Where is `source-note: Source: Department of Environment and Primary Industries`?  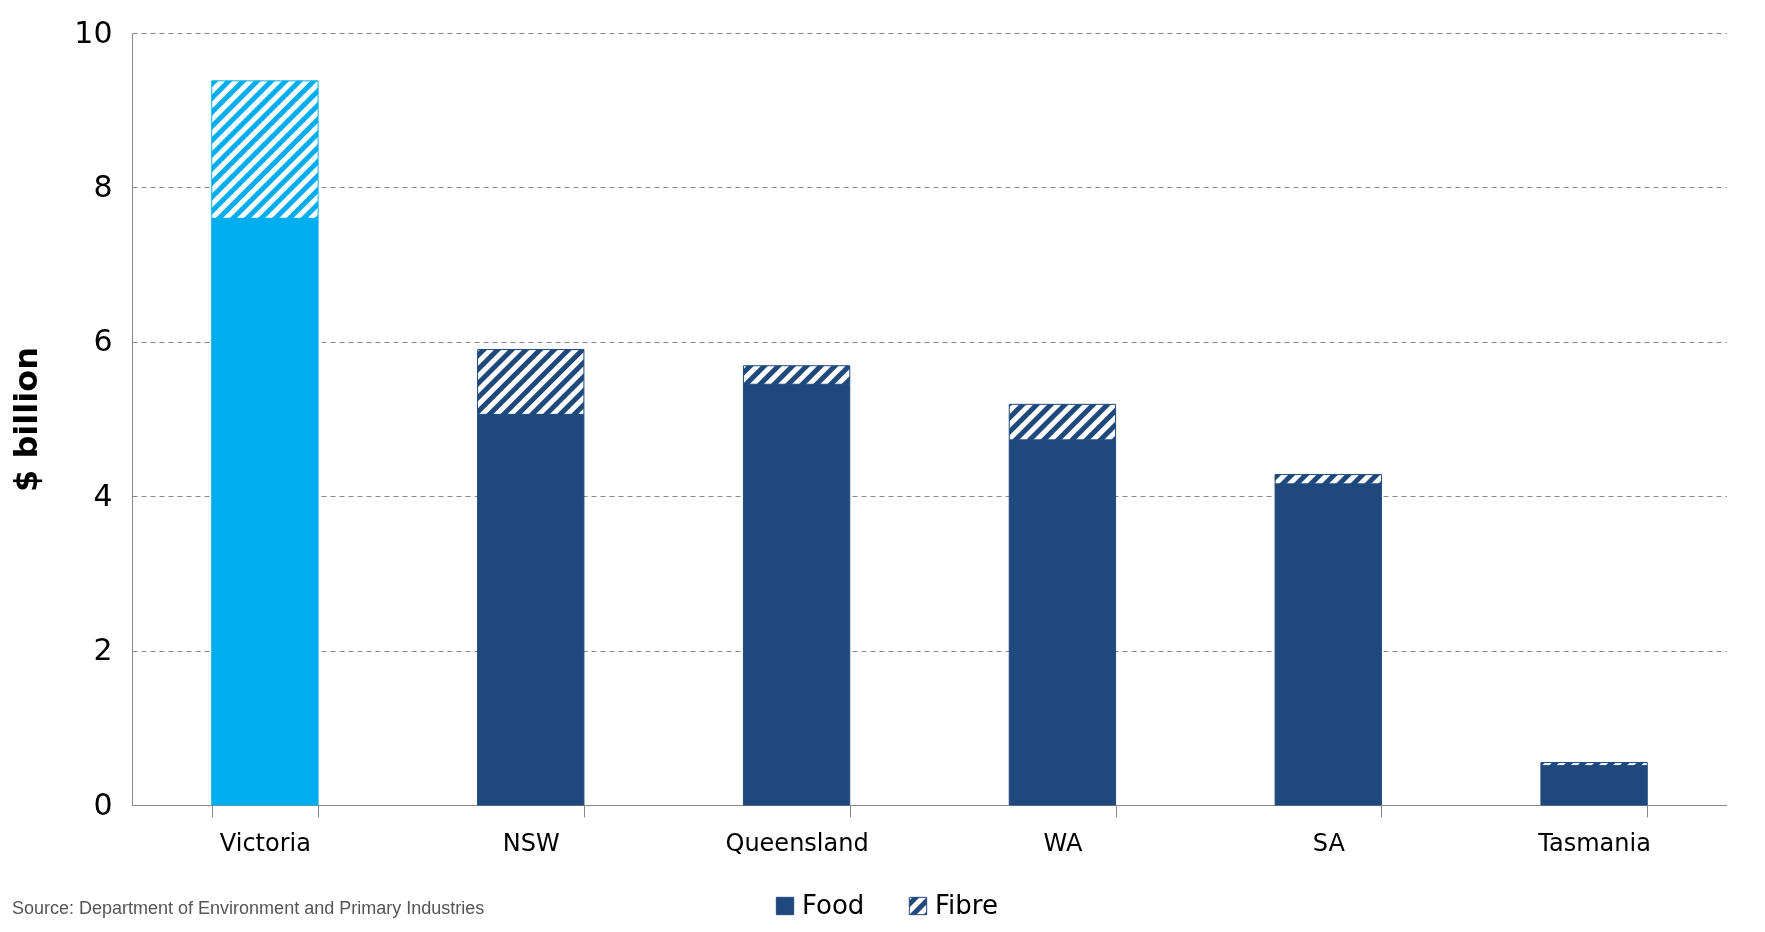 source-note: Source: Department of Environment and Primary Industries is located at coordinates (248, 908).